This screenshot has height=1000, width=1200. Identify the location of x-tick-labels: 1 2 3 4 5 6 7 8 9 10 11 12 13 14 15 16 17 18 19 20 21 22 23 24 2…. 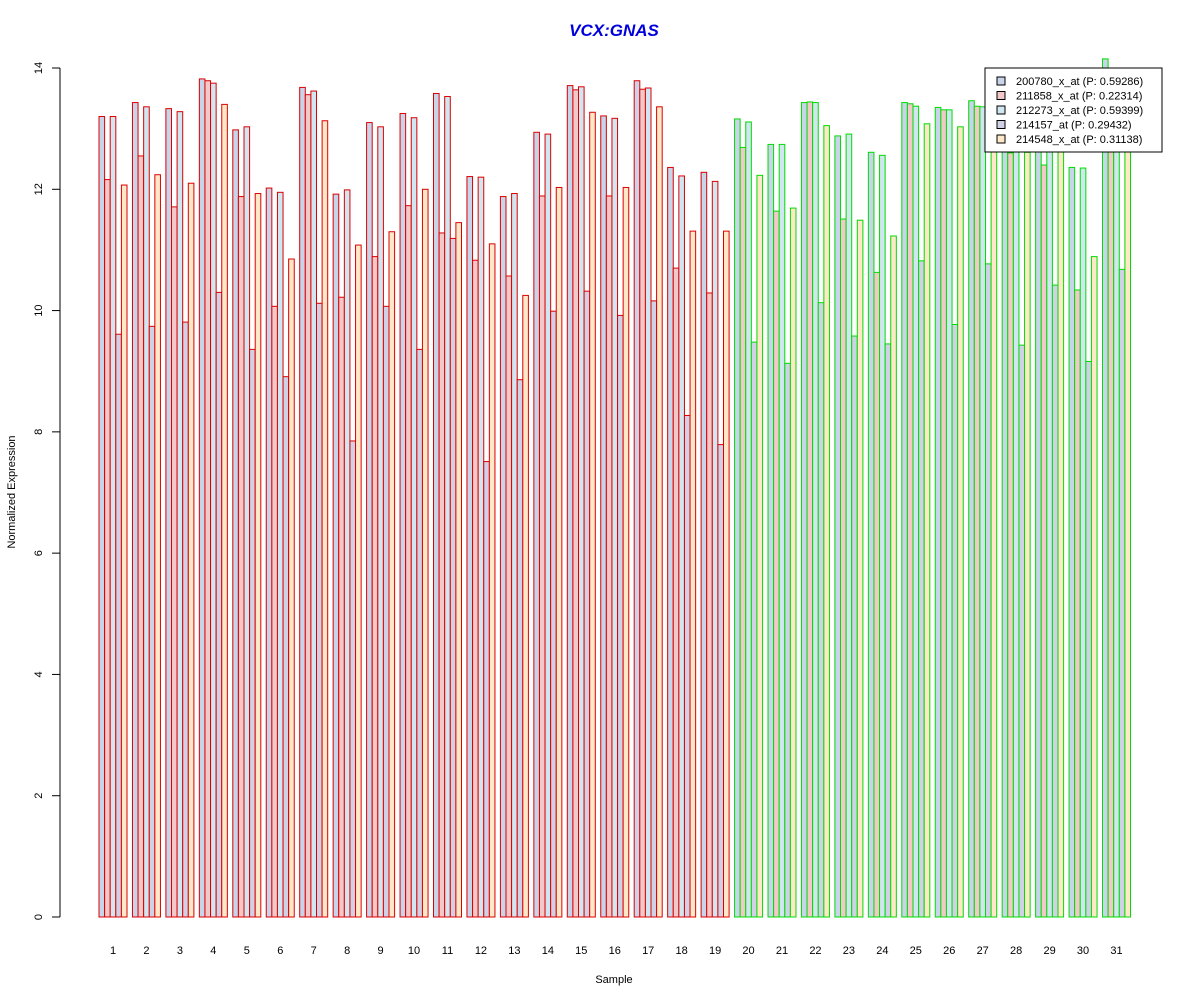
(616, 951).